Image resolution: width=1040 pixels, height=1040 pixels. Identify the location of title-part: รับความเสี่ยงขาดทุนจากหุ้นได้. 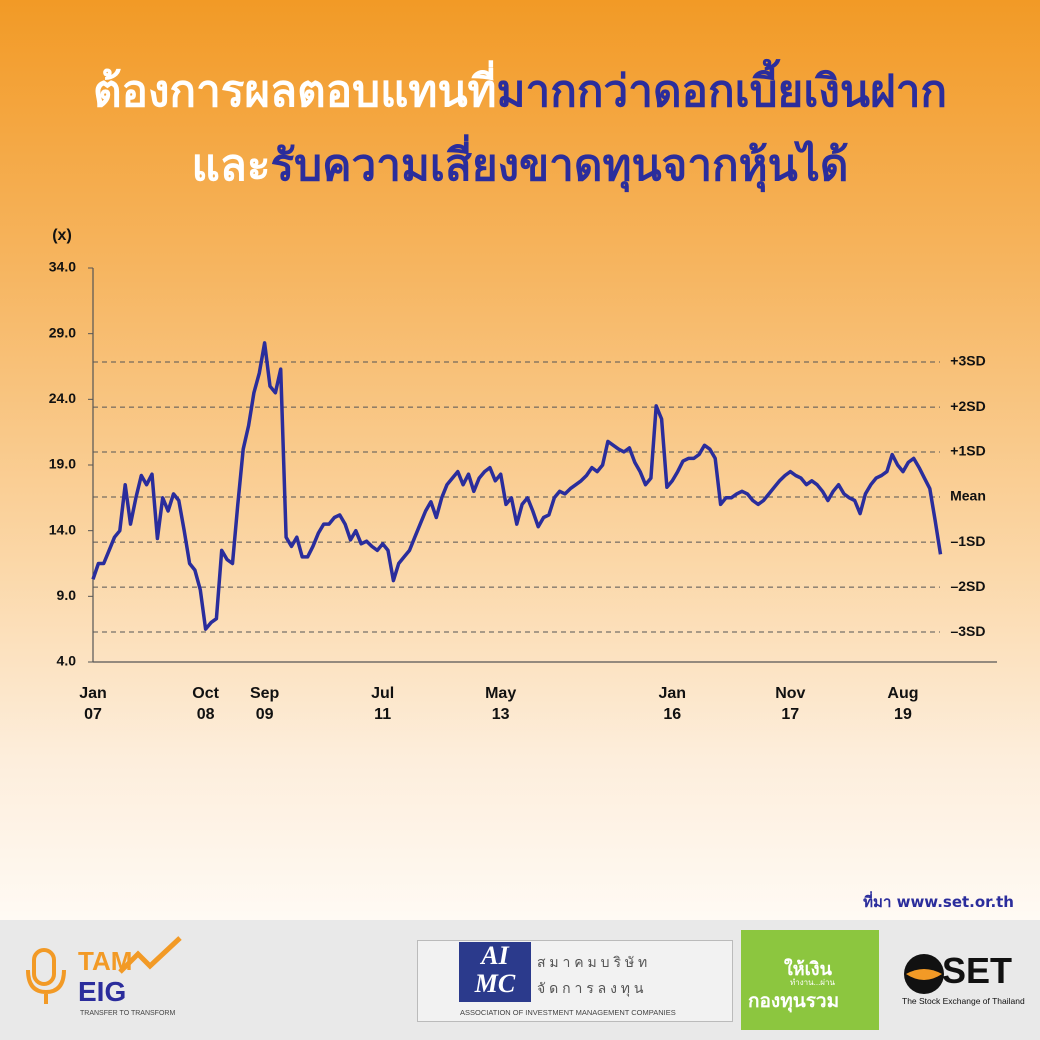
(559, 165).